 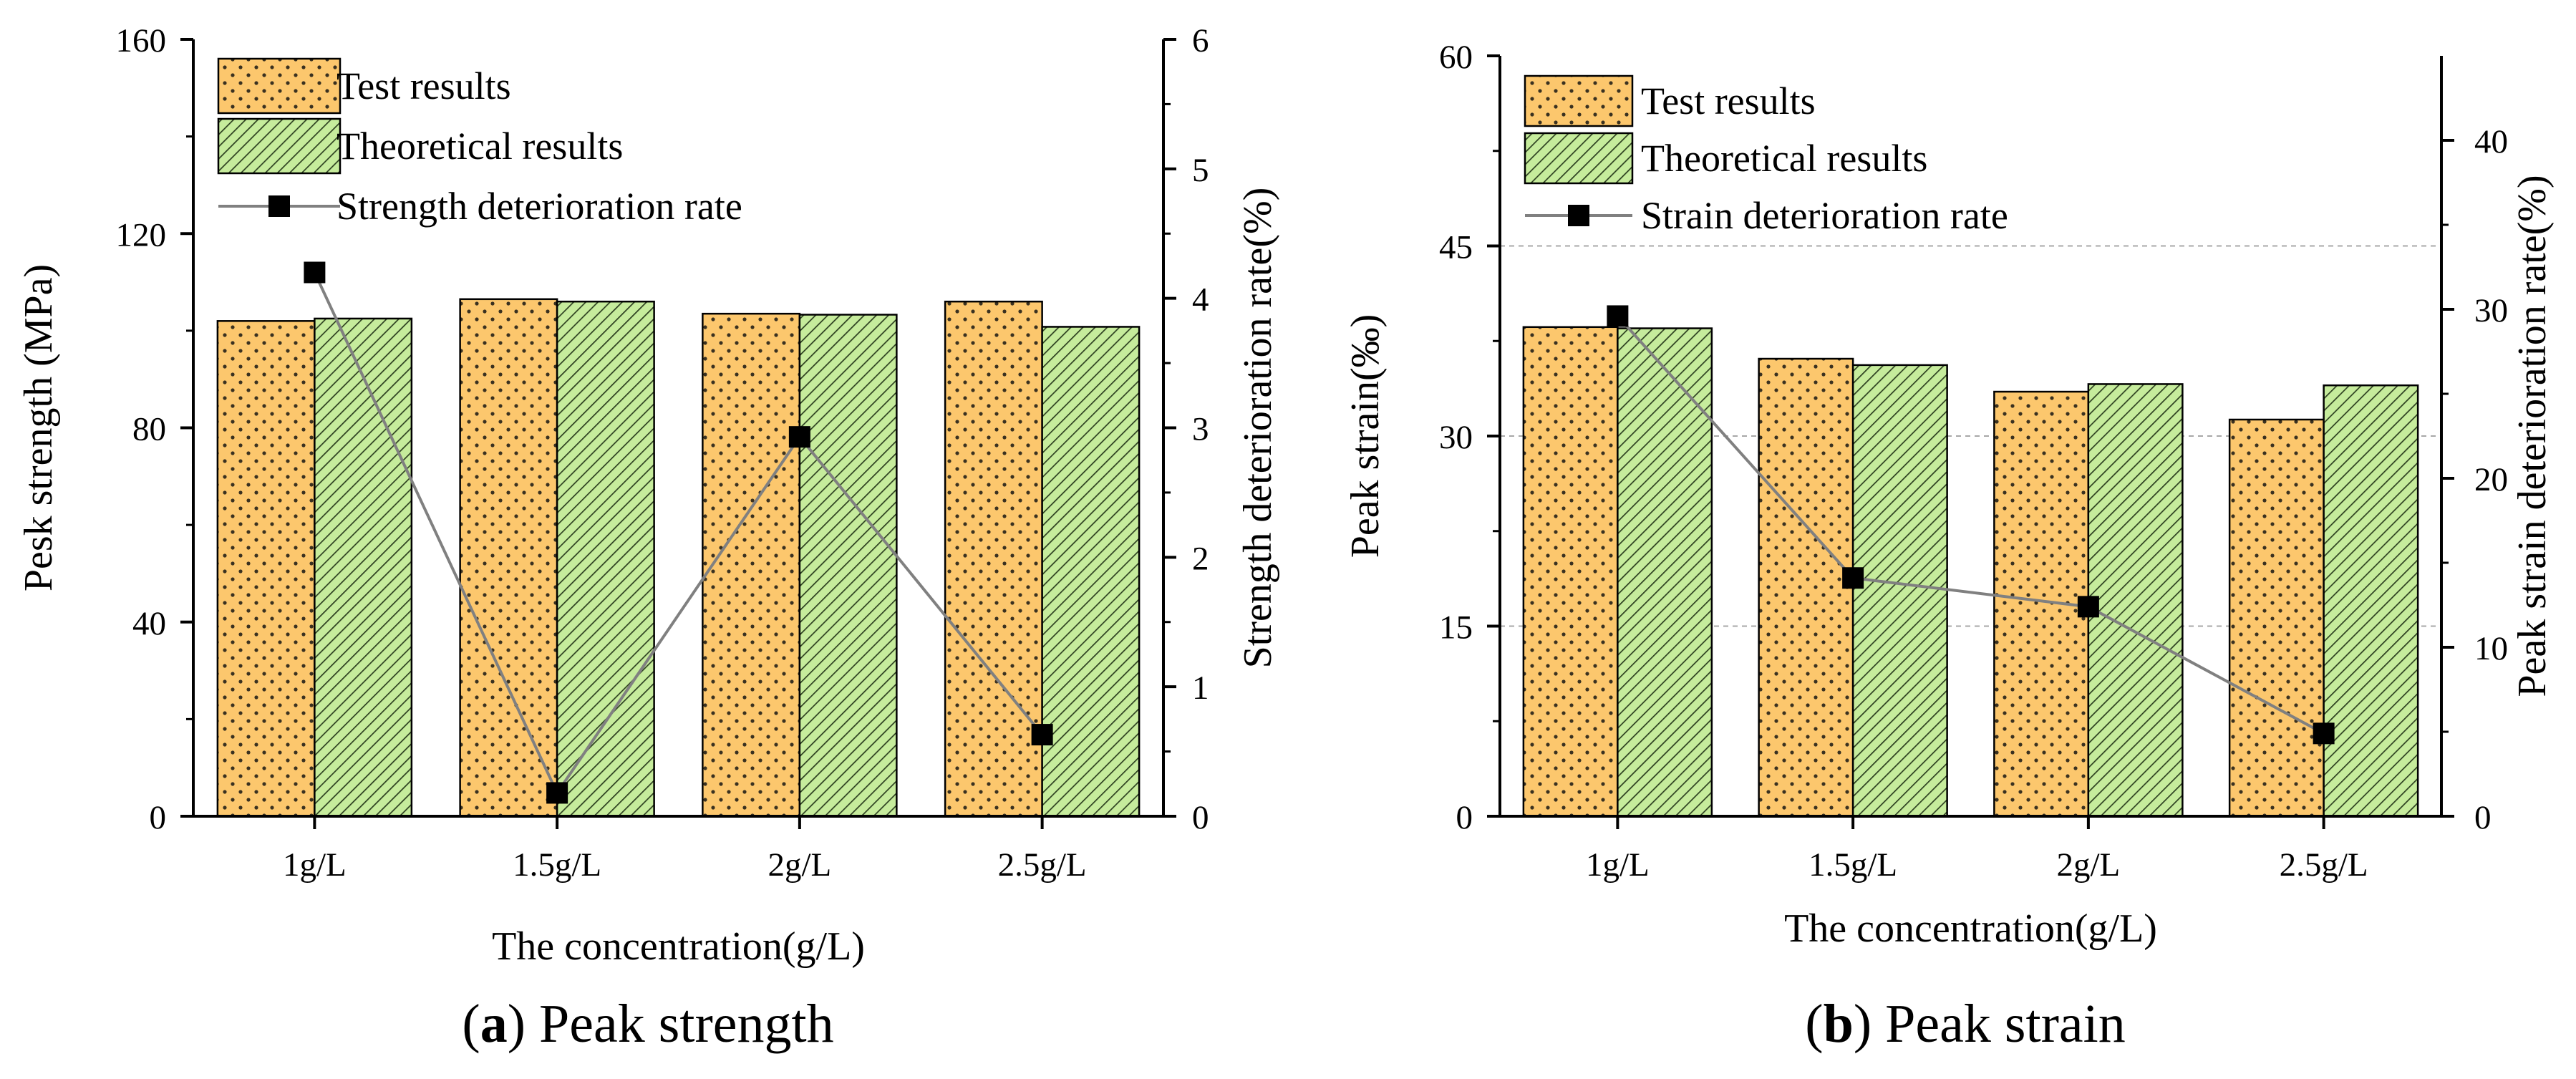 I want to click on right-tick-label: 40, so click(x=2491, y=141).